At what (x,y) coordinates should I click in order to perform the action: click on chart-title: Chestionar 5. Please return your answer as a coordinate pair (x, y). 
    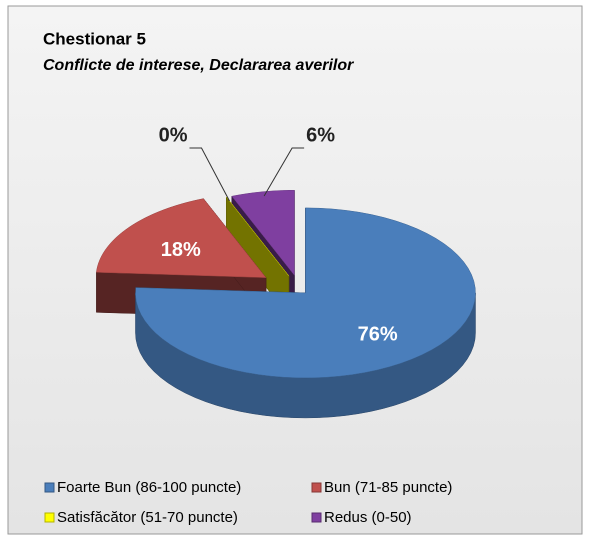
    Looking at the image, I should click on (94, 38).